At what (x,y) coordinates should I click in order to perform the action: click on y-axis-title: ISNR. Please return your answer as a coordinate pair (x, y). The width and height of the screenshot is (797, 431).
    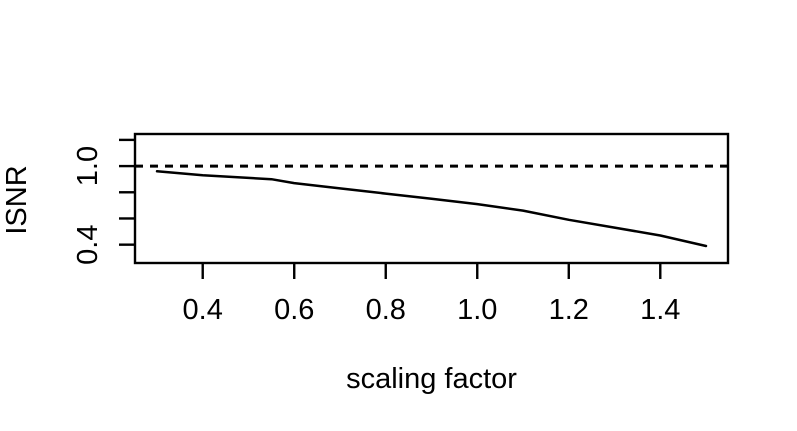
    Looking at the image, I should click on (17, 199).